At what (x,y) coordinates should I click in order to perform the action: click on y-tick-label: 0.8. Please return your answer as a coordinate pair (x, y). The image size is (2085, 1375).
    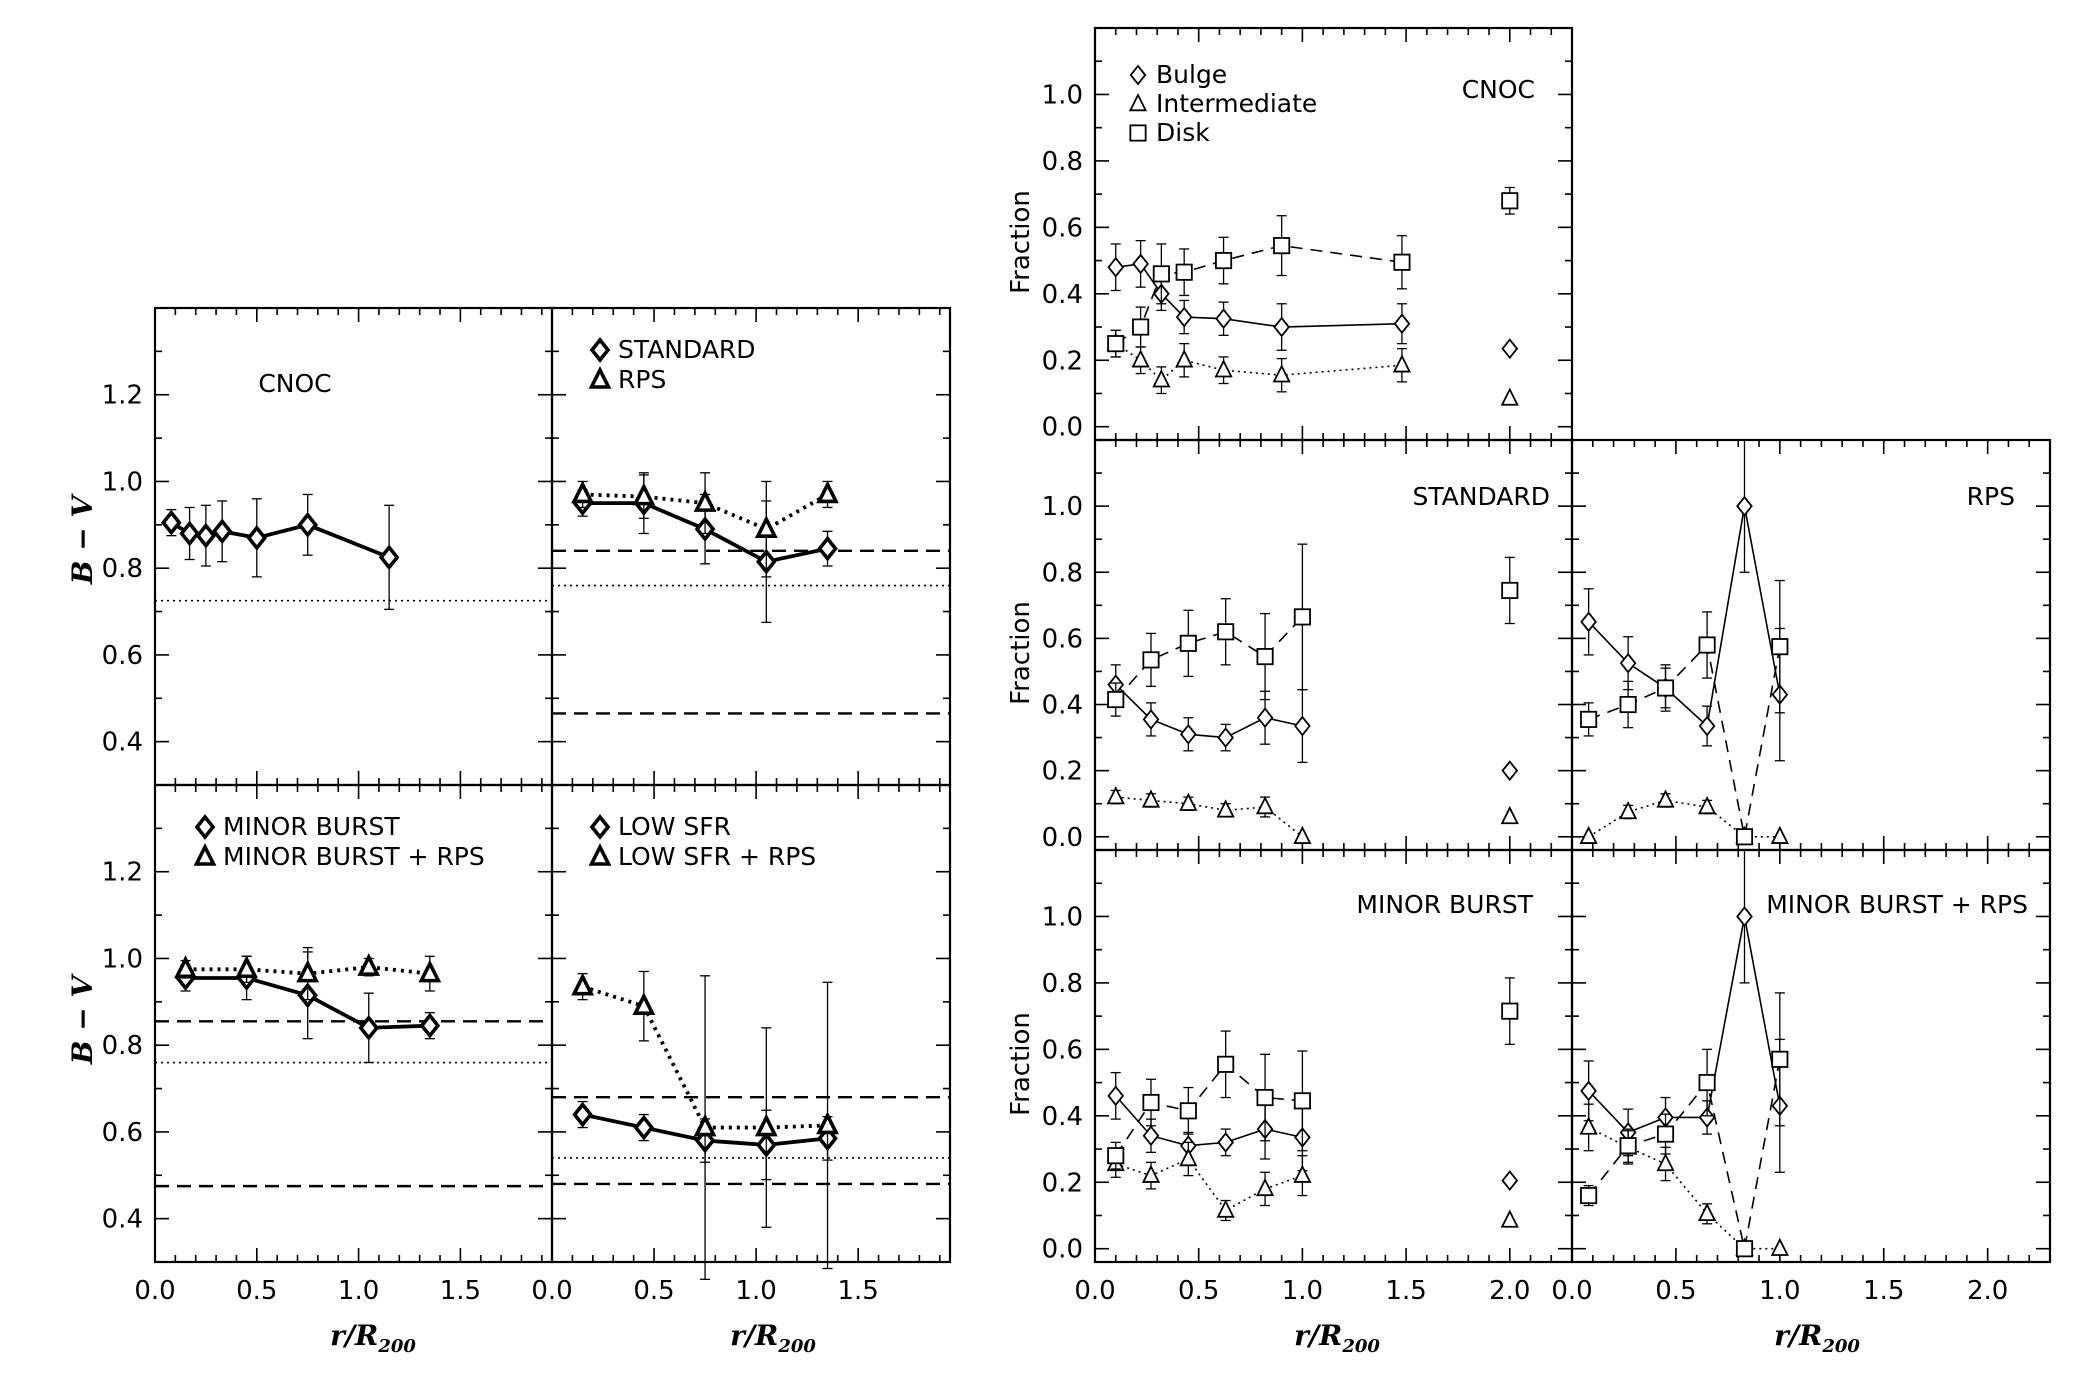
    Looking at the image, I should click on (1062, 162).